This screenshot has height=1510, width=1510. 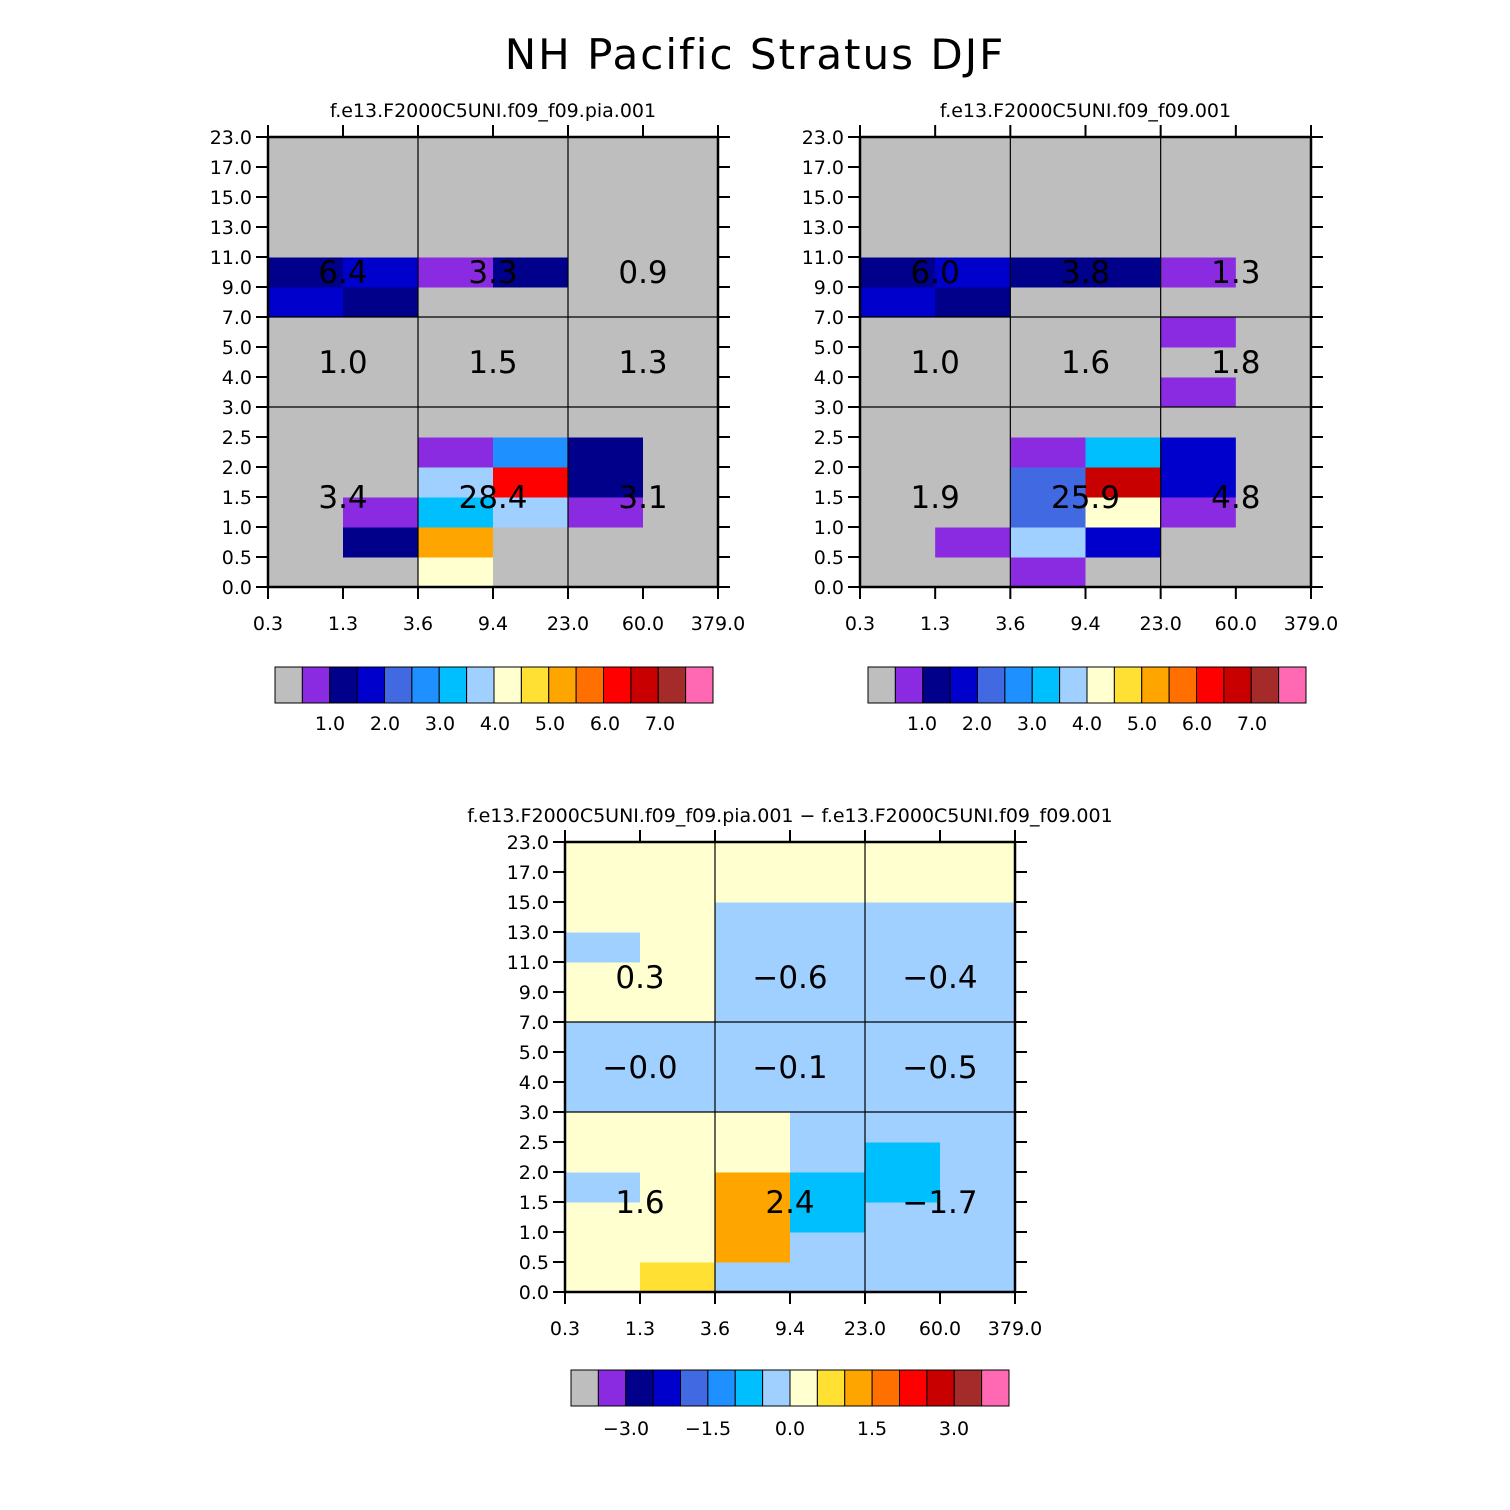 What do you see at coordinates (343, 624) in the screenshot?
I see `x-tick-label: 1.3` at bounding box center [343, 624].